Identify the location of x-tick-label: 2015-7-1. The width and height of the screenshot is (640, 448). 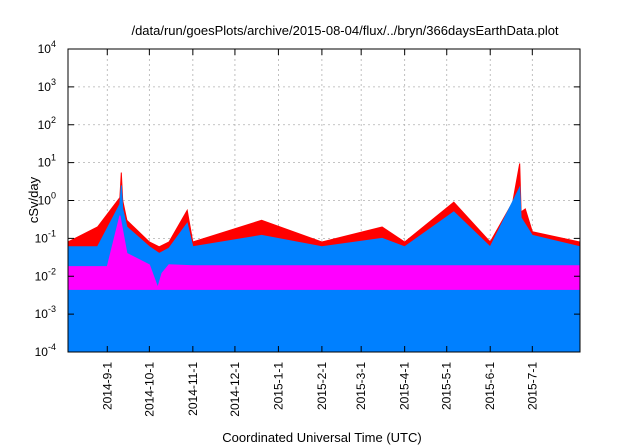
(532, 386).